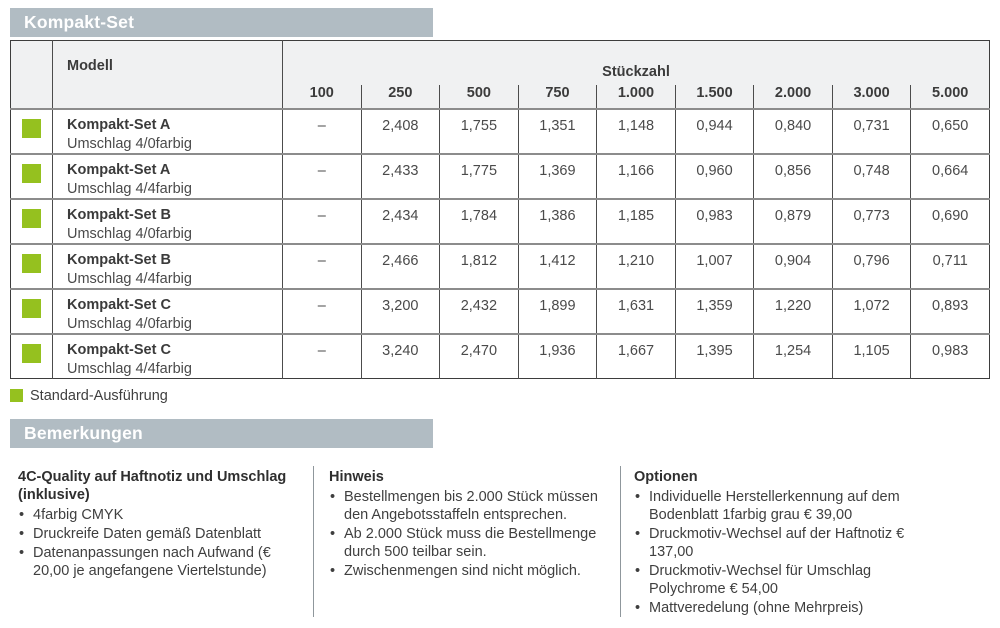 Image resolution: width=1000 pixels, height=628 pixels. What do you see at coordinates (167, 175) in the screenshot?
I see `model-cell: Kompakt-Set A Umschlag 4/4farbig` at bounding box center [167, 175].